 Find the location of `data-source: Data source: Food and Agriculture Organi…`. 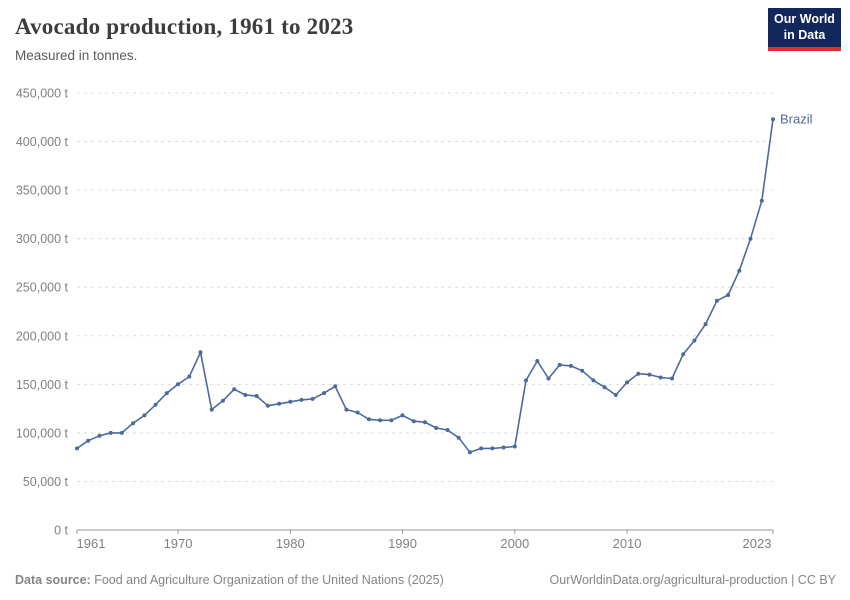

data-source: Data source: Food and Agriculture Organi… is located at coordinates (229, 580).